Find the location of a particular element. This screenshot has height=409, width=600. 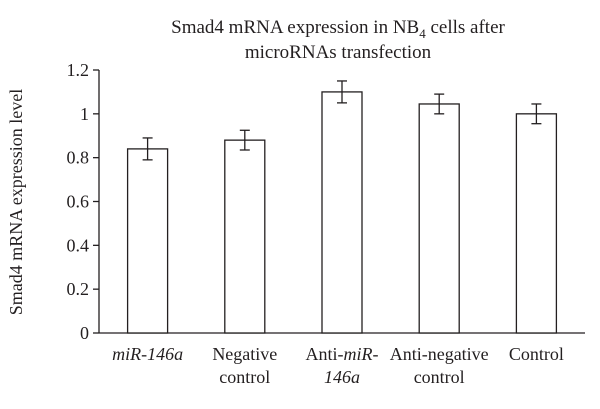

x-tick-label-2: Anti-miR-146a is located at coordinates (342, 365).